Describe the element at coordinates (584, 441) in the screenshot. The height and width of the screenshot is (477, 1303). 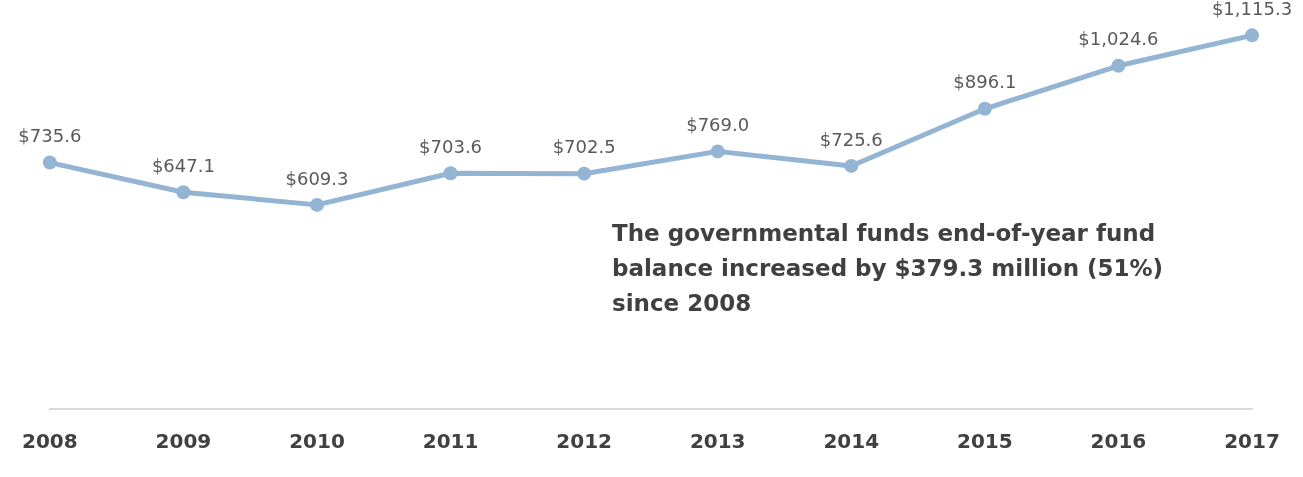
I see `x-tick-label: 2012` at that location.